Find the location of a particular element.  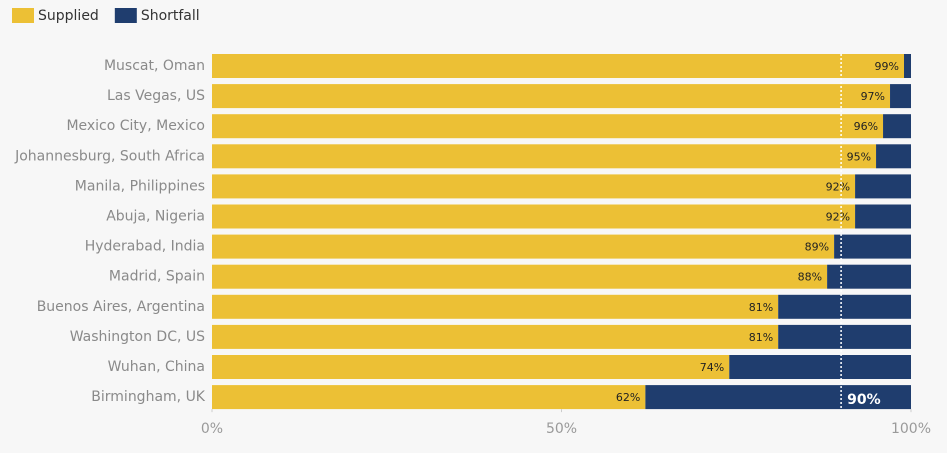

value-label: 62% is located at coordinates (628, 397).